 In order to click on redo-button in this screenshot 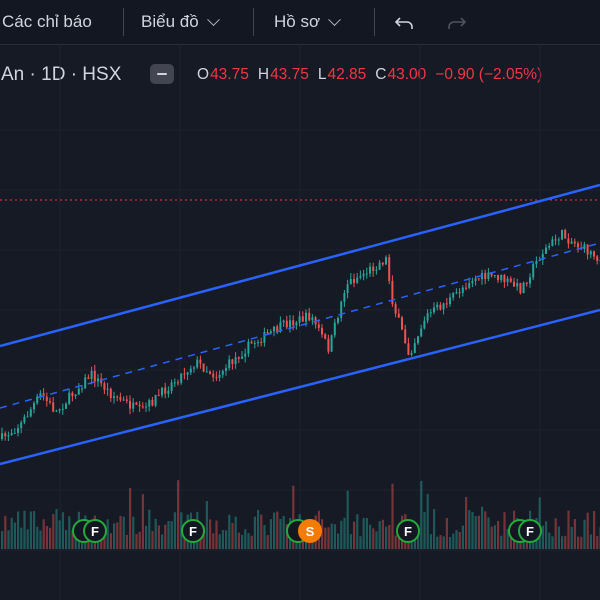, I will do `click(456, 22)`.